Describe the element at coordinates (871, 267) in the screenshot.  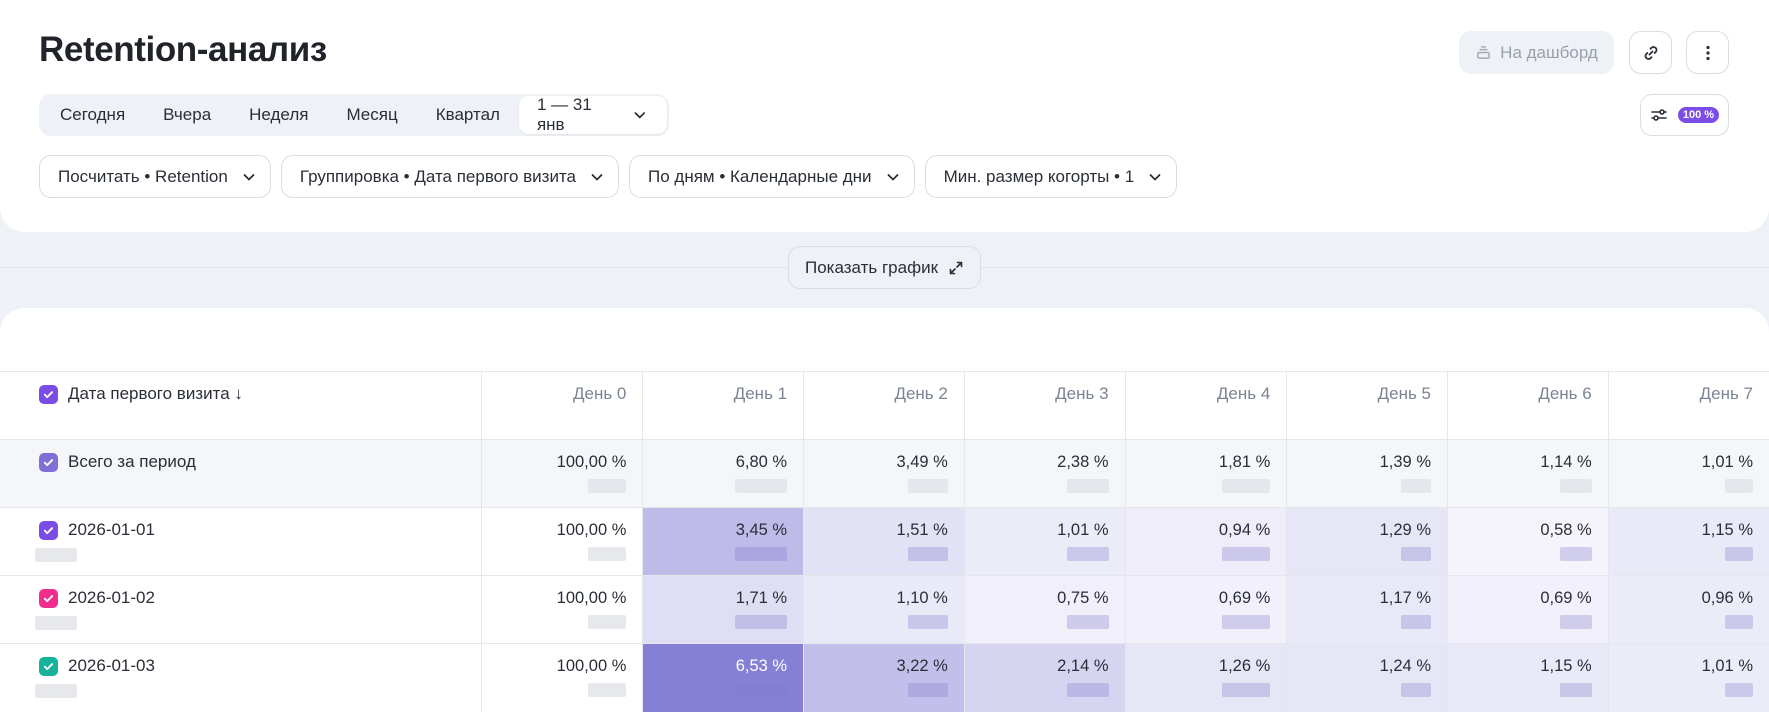
I see `show-chart-label: Показать график` at that location.